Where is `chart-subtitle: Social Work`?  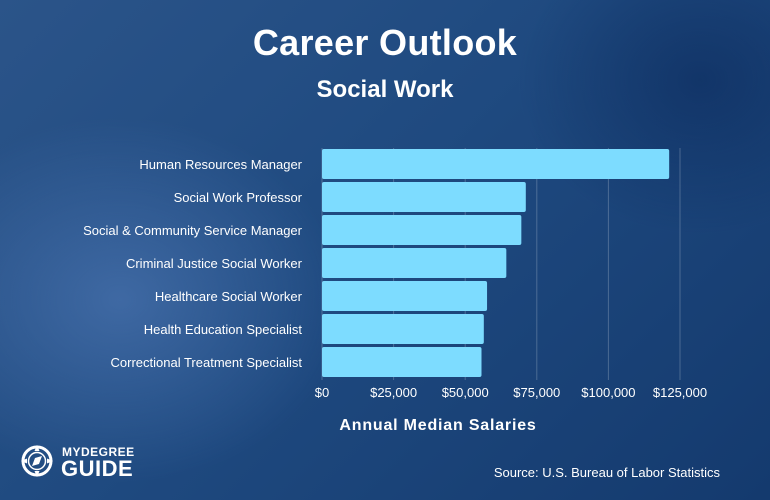 chart-subtitle: Social Work is located at coordinates (385, 89).